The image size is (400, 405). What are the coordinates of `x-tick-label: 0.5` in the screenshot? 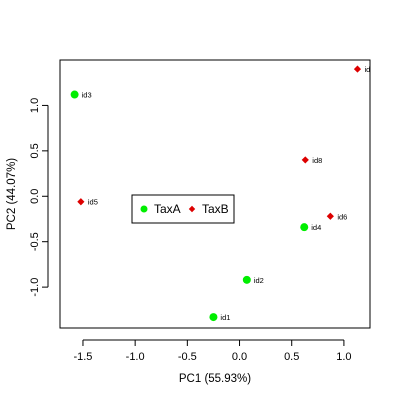 It's located at (291, 357).